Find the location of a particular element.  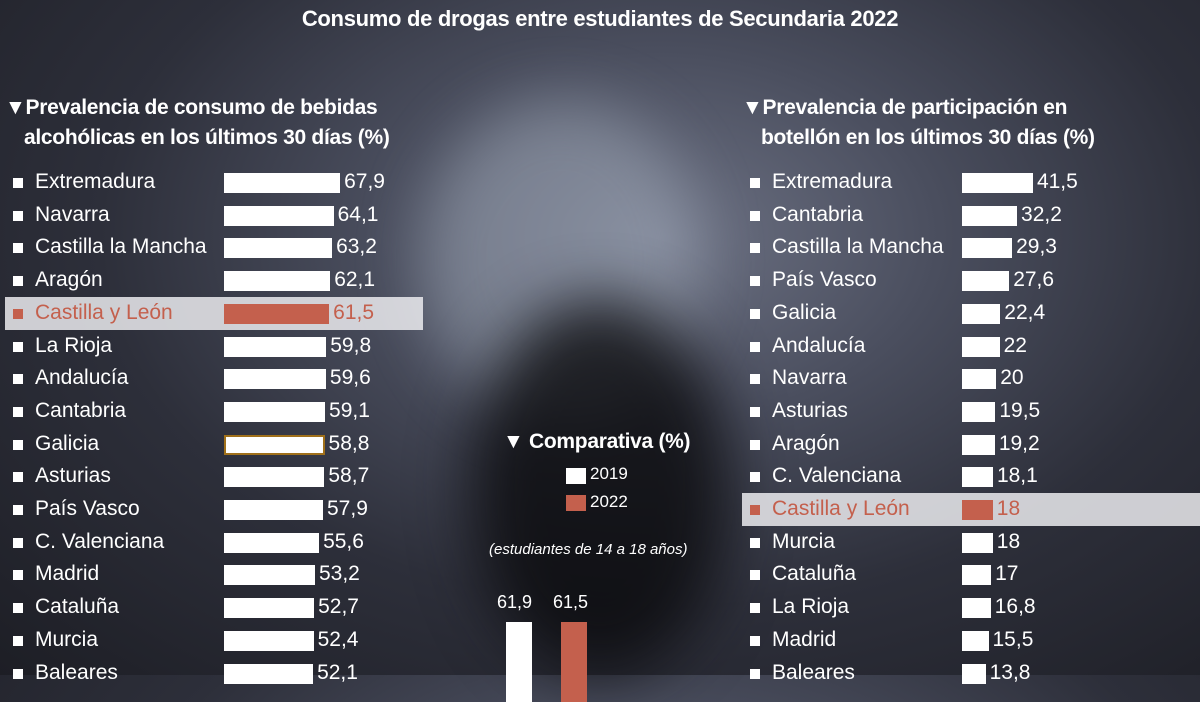

category-label: Galicia is located at coordinates (804, 312).